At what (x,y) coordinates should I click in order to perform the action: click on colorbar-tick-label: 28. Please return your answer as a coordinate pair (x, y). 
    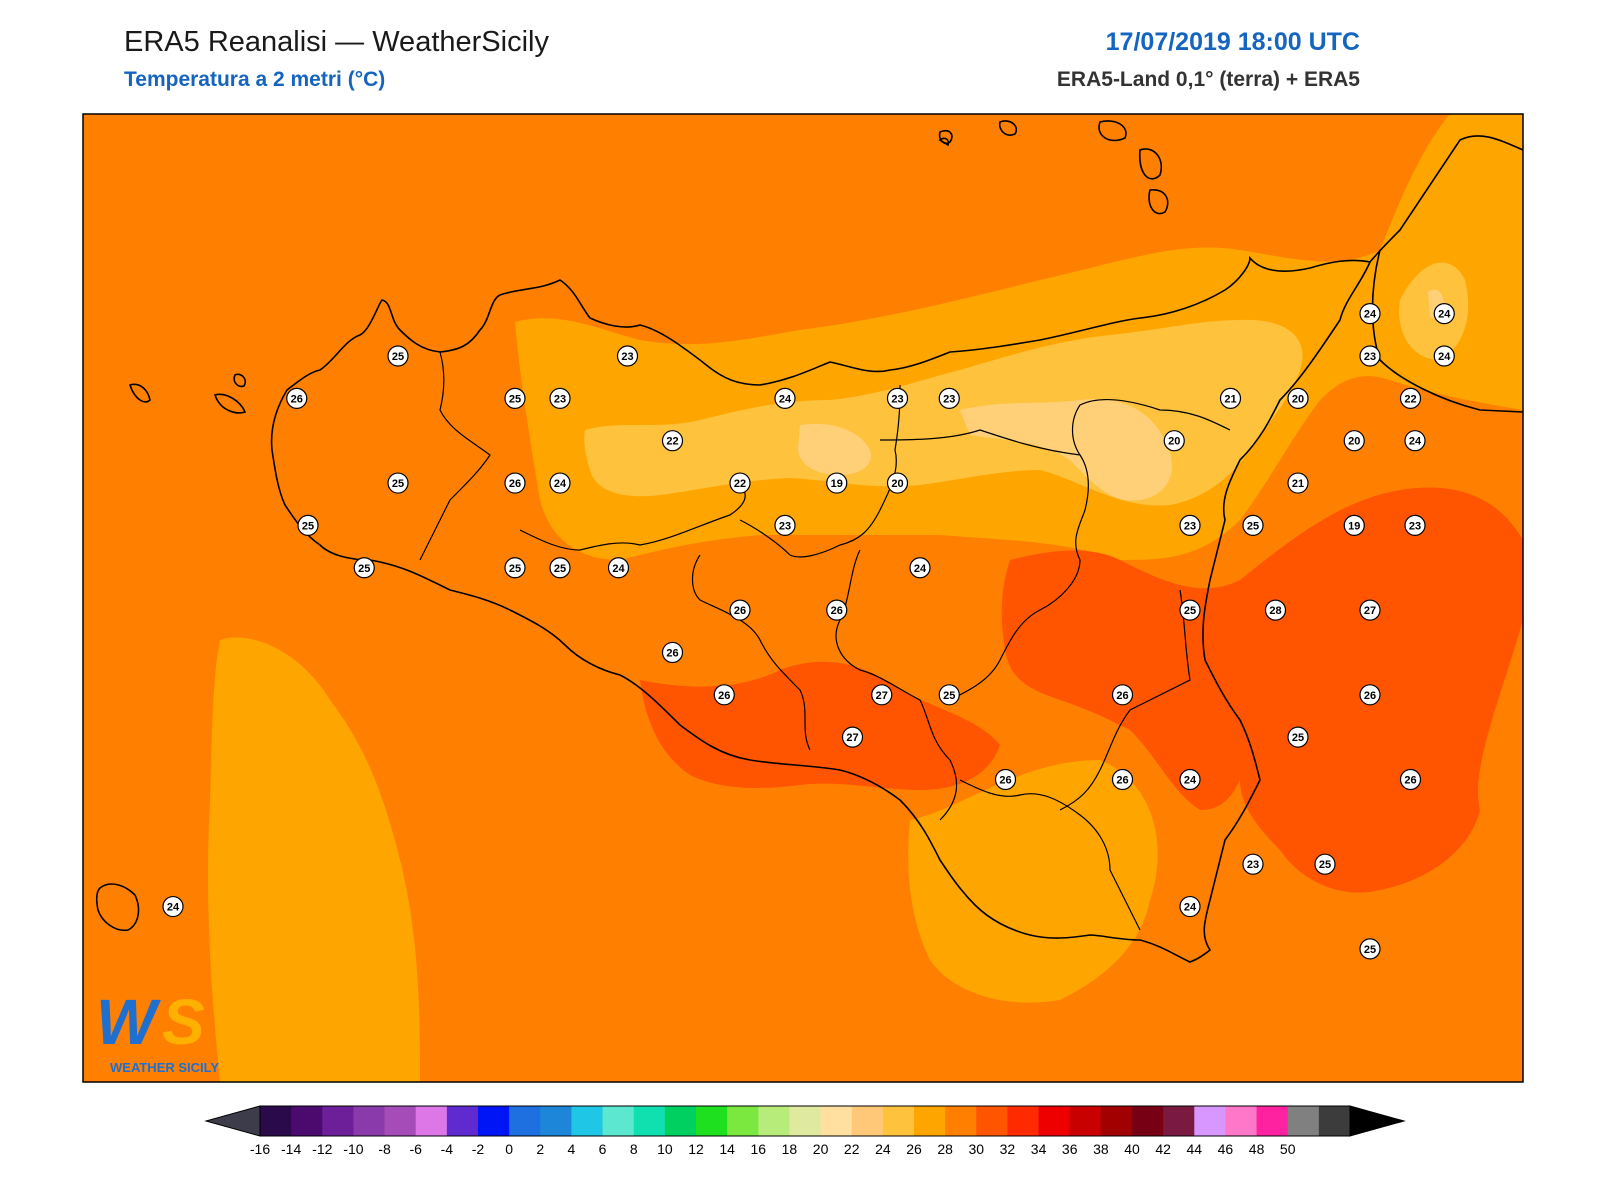
    Looking at the image, I should click on (945, 1149).